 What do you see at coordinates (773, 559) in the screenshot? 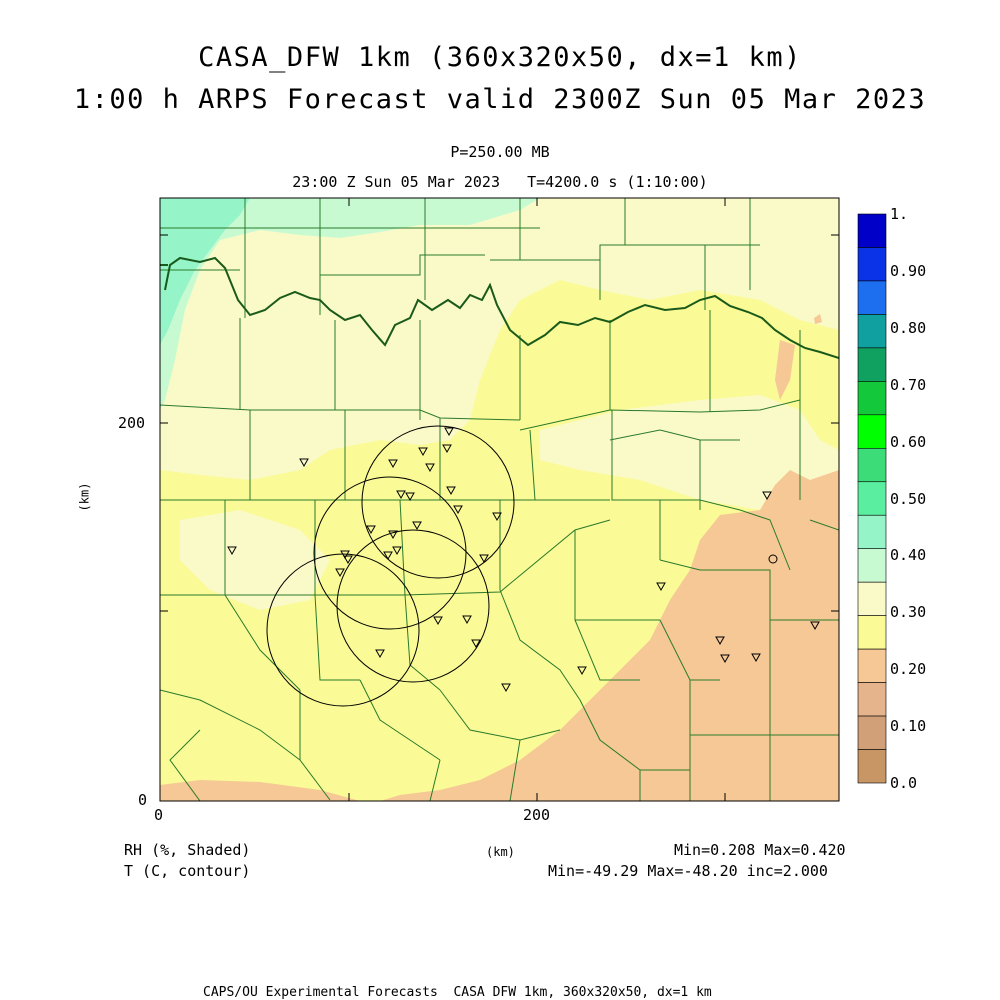
I see `station-circle-marker` at bounding box center [773, 559].